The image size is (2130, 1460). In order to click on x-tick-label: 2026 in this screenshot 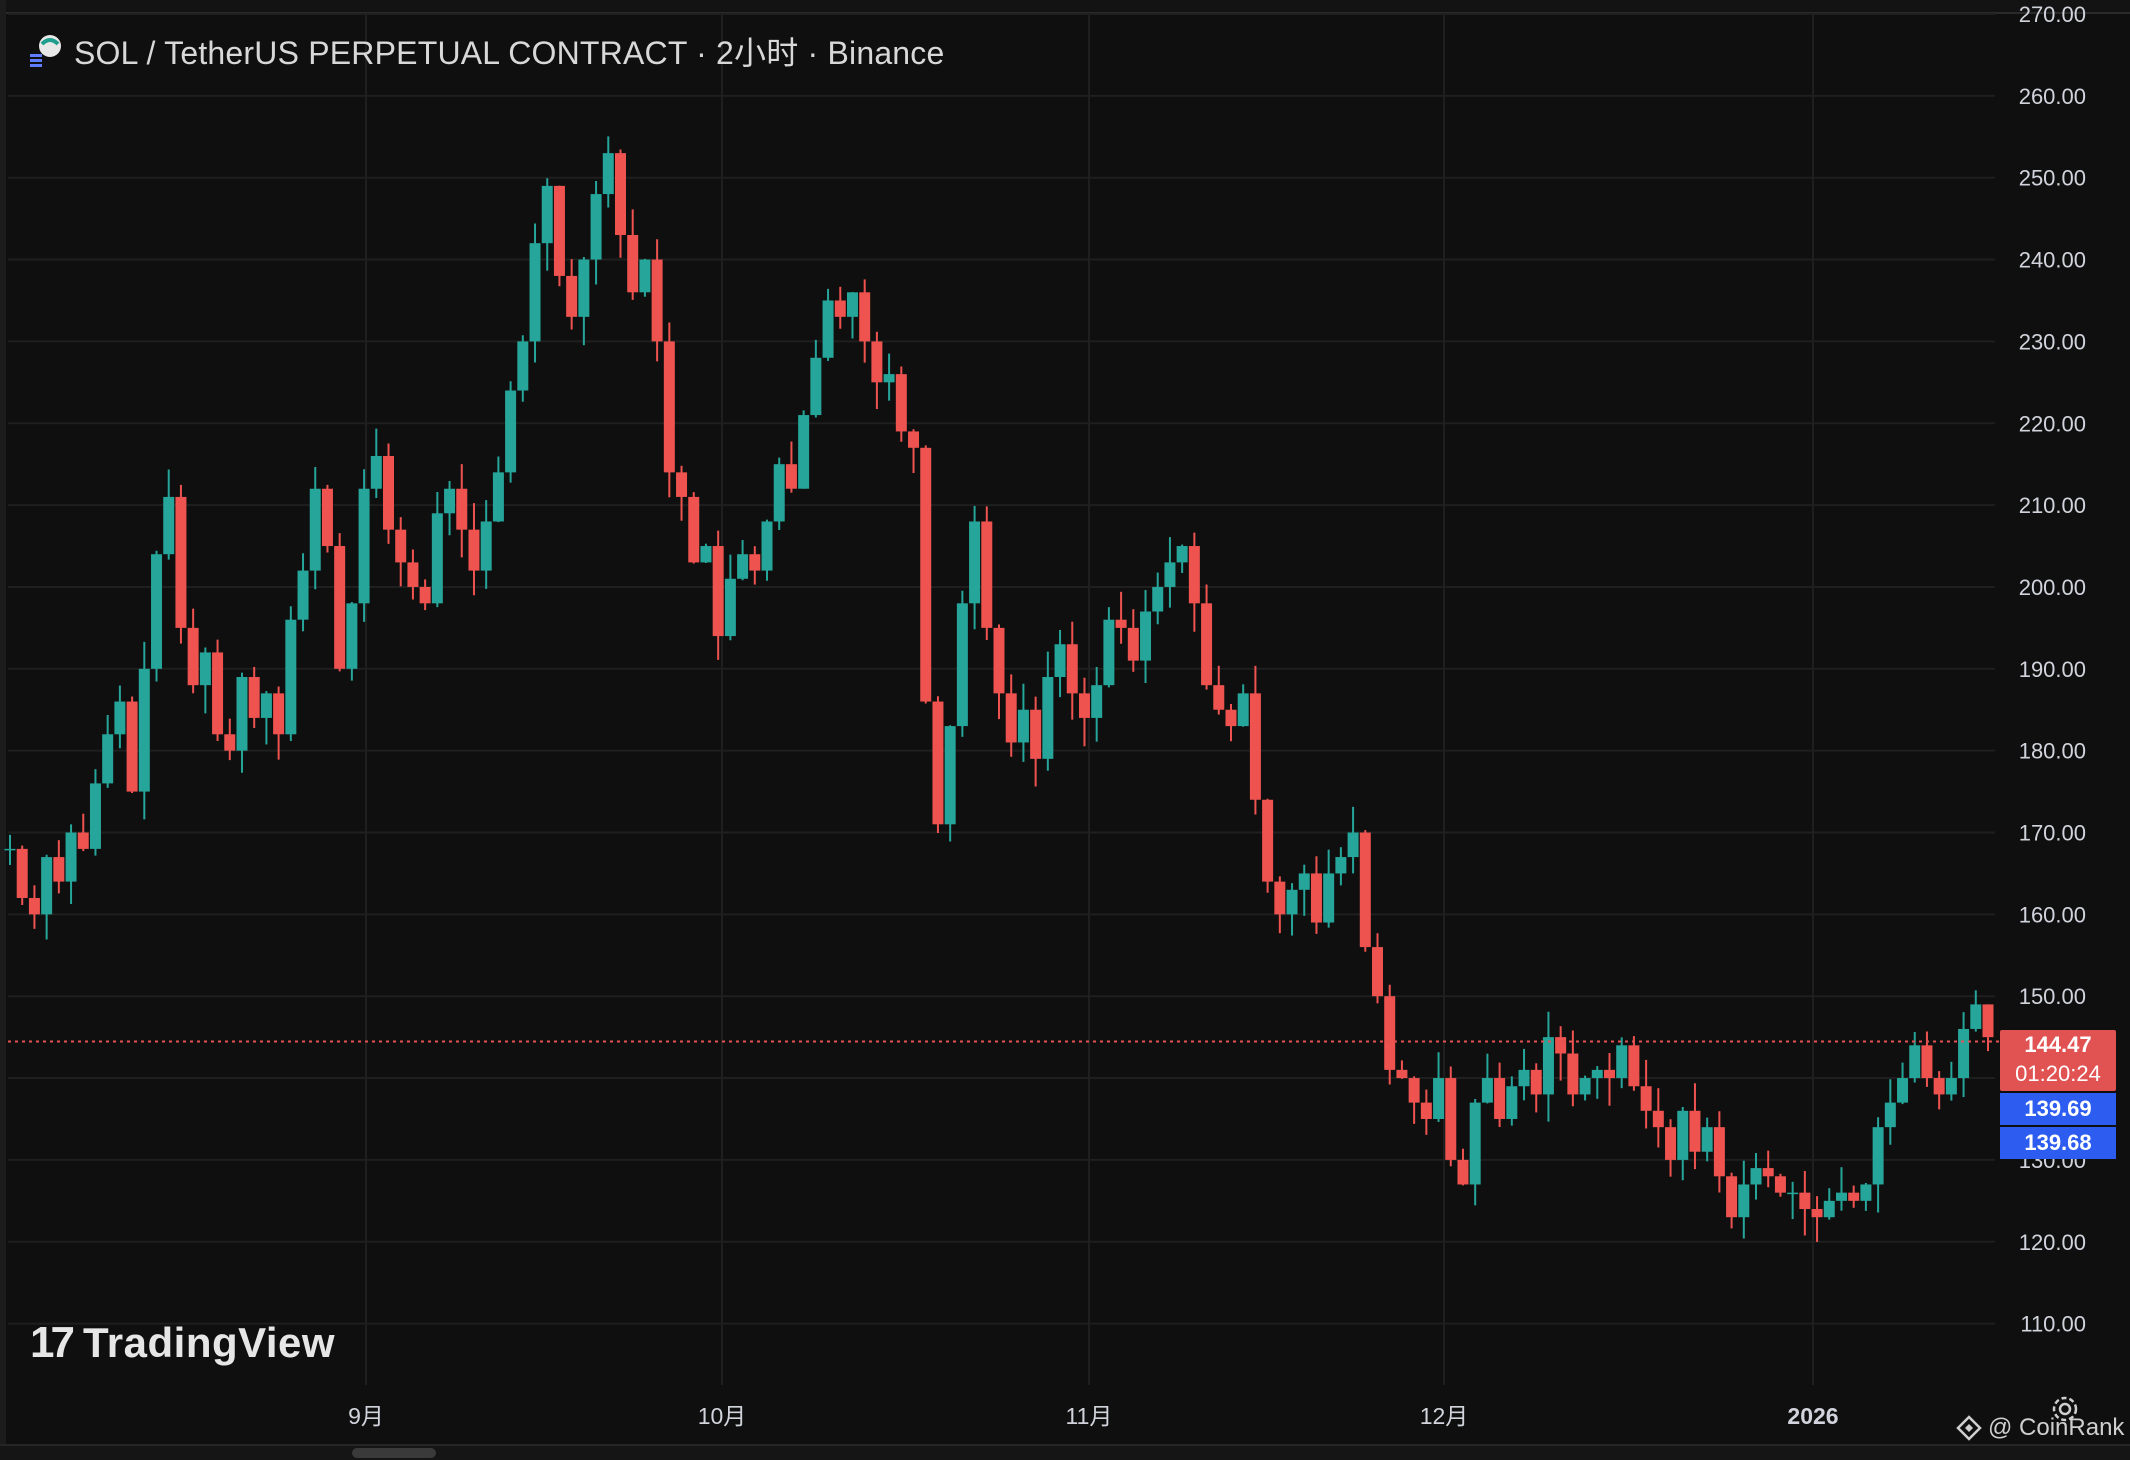, I will do `click(1812, 1416)`.